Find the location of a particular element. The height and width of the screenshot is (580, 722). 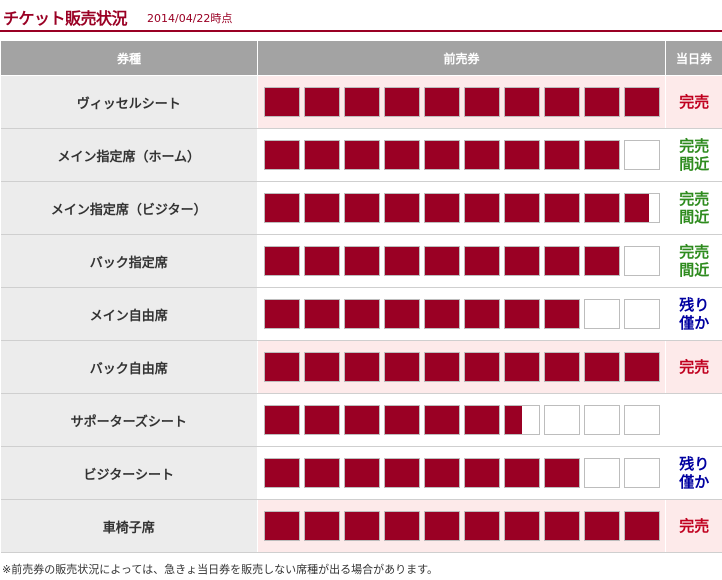

table-header-row: 券種 前売券 当日券 is located at coordinates (361, 58).